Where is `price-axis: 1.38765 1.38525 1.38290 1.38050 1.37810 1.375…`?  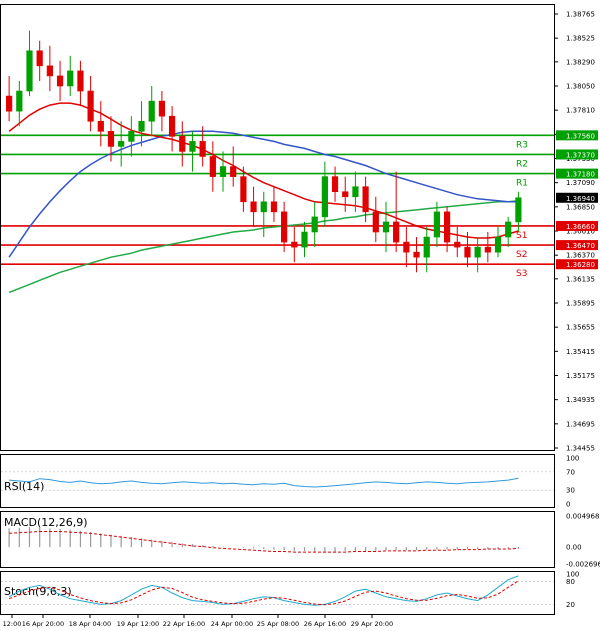 price-axis: 1.38765 1.38525 1.38290 1.38050 1.37810 1.375… is located at coordinates (574, 232).